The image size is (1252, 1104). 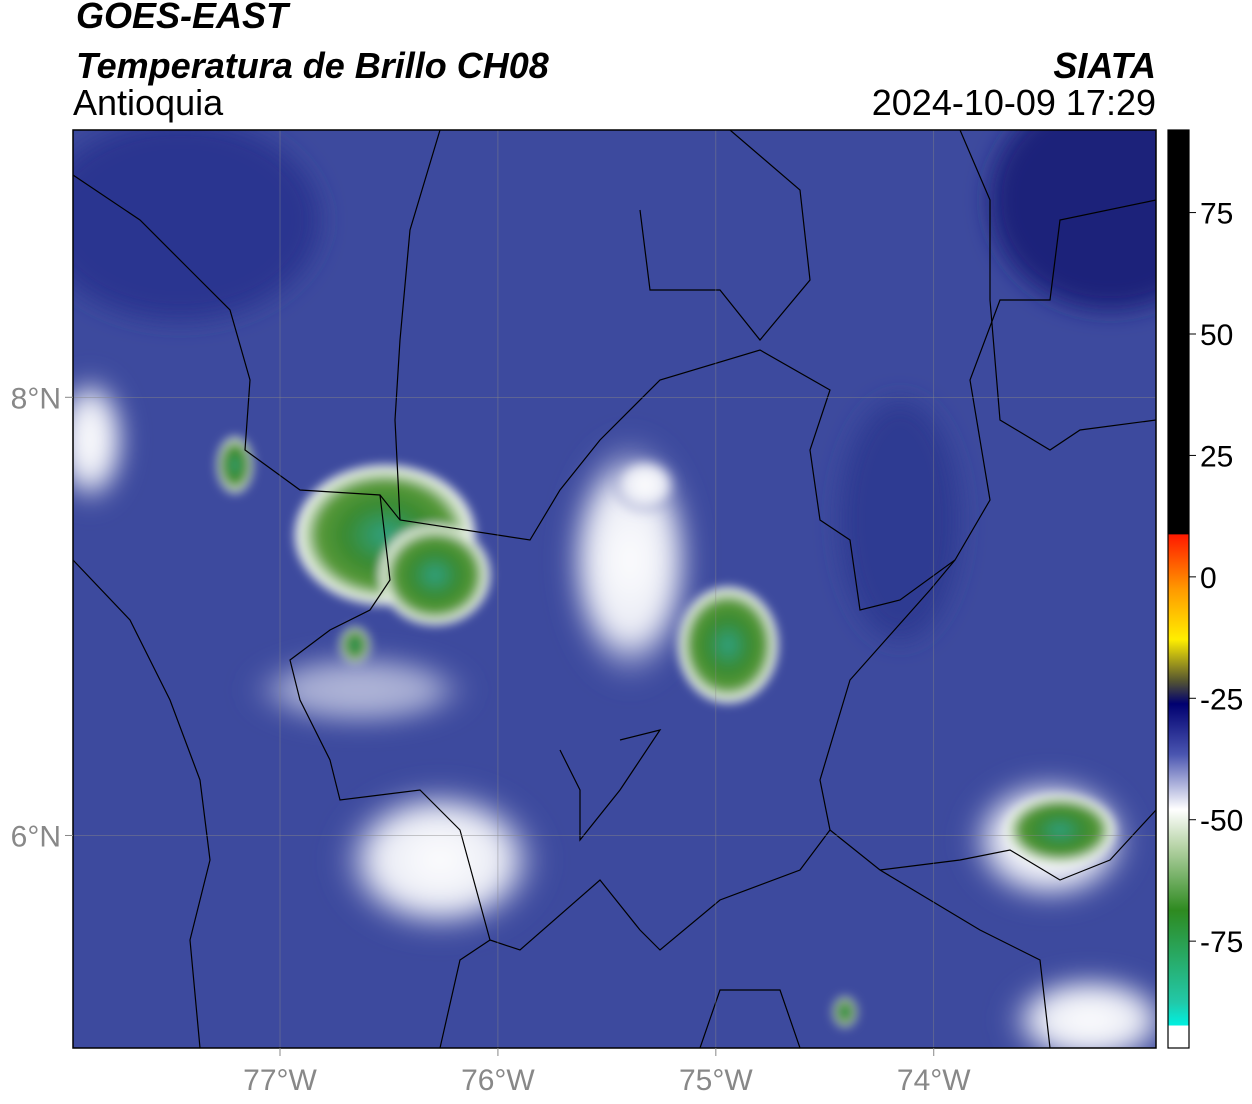 I want to click on colorbar-tick-label: 0, so click(x=1208, y=578).